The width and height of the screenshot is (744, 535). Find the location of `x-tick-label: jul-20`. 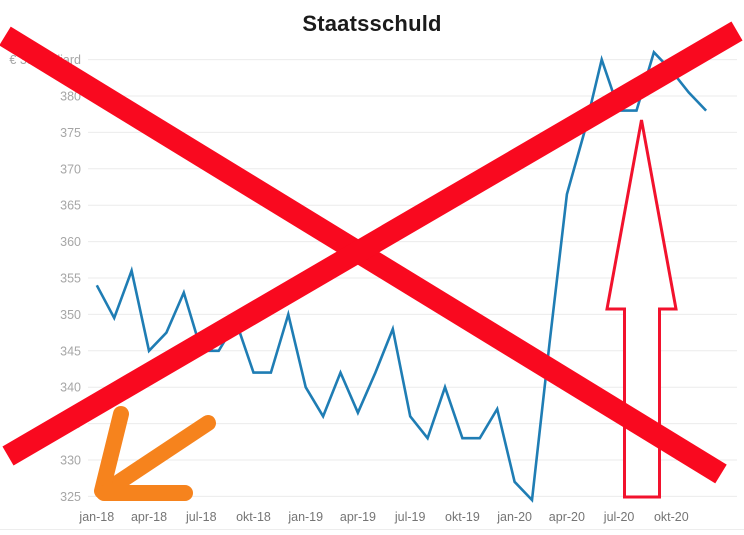

x-tick-label: jul-20 is located at coordinates (619, 517).